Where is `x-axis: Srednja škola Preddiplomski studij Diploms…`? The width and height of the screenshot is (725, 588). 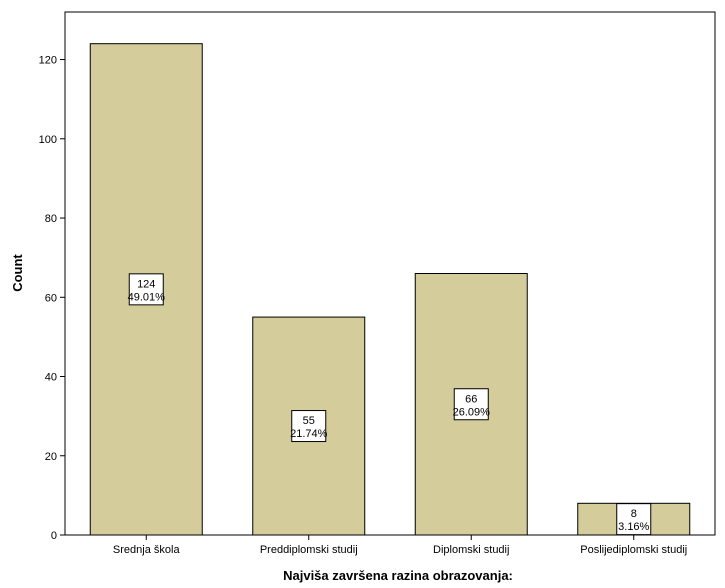
x-axis: Srednja škola Preddiplomski studij Diploms… is located at coordinates (400, 545).